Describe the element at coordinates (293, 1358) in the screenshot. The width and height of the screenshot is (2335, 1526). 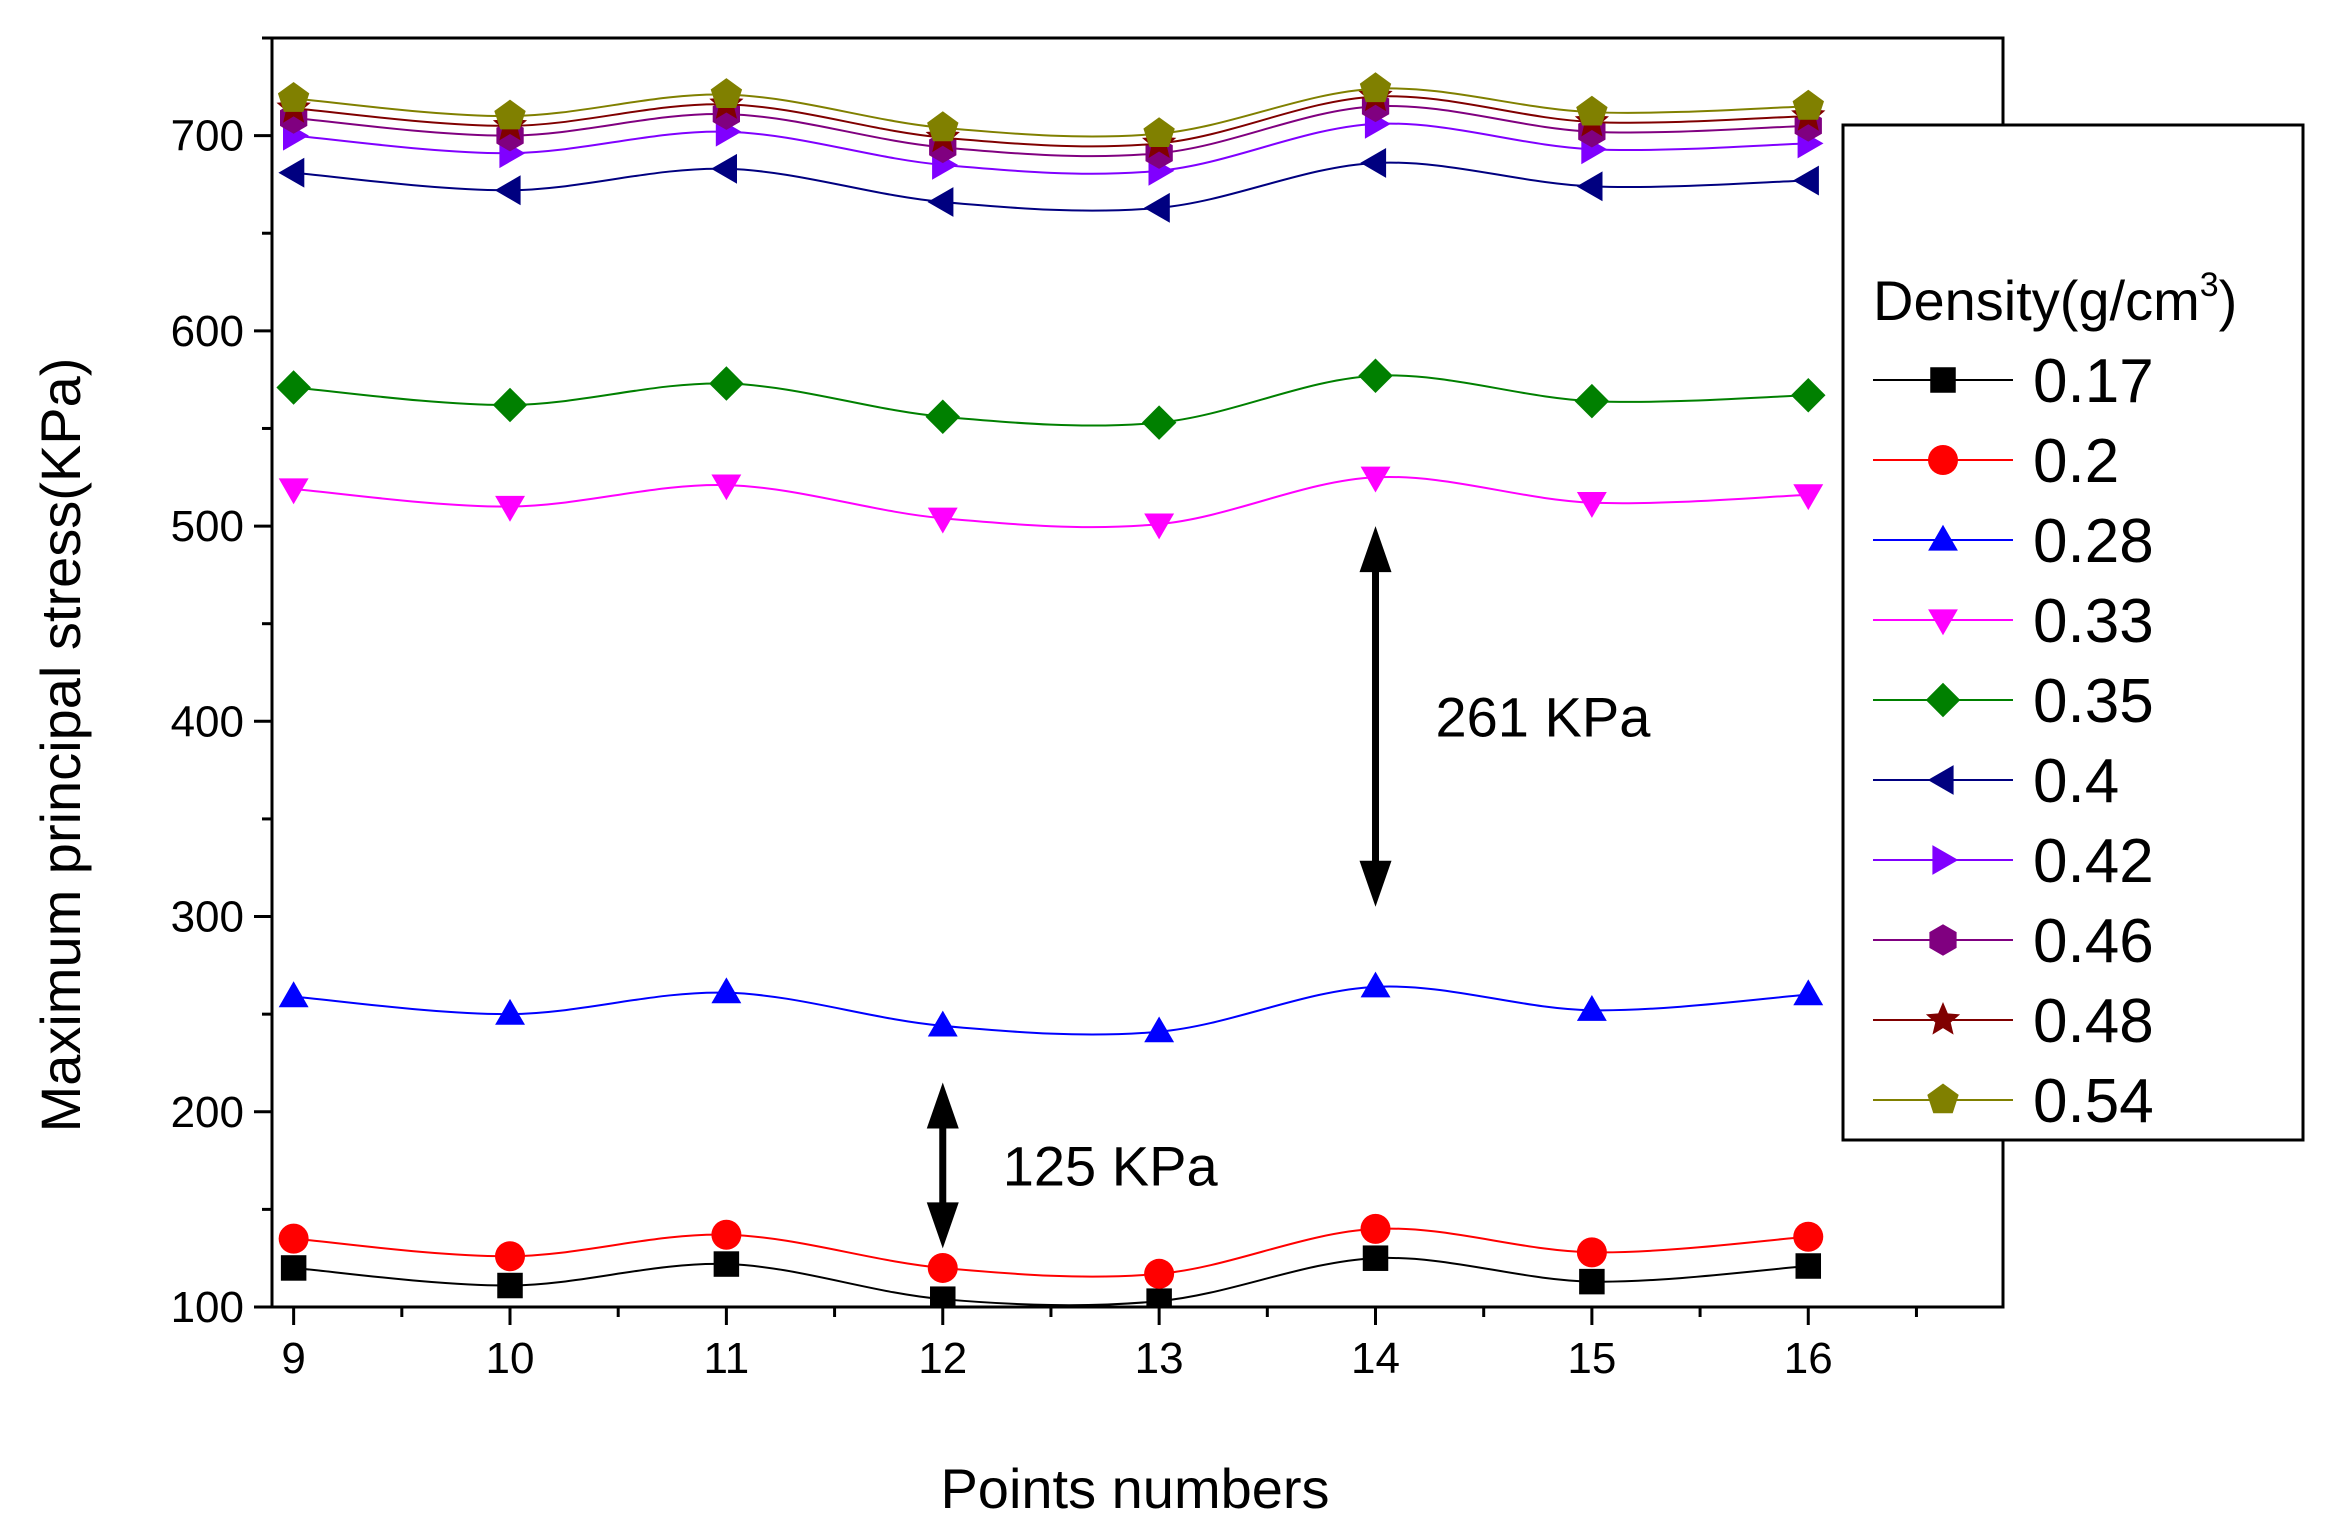
I see `x-tick-label-9: 9` at that location.